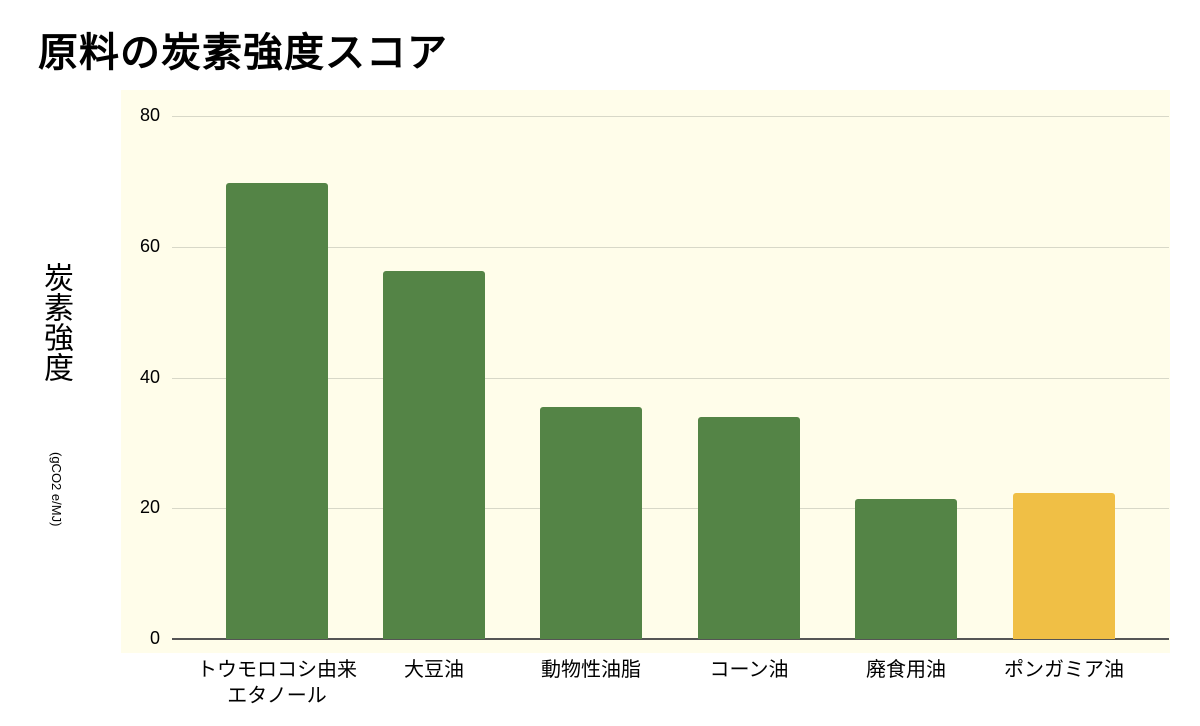 Image resolution: width=1200 pixels, height=726 pixels. What do you see at coordinates (906, 669) in the screenshot?
I see `x-tick-label: 廃食用油` at bounding box center [906, 669].